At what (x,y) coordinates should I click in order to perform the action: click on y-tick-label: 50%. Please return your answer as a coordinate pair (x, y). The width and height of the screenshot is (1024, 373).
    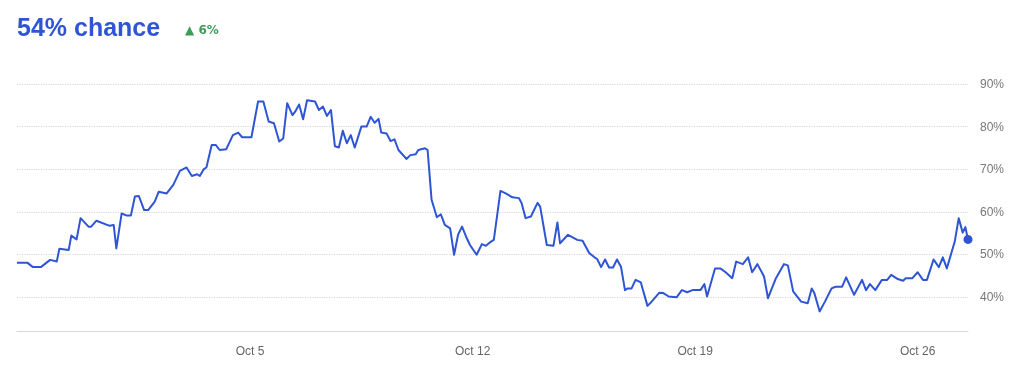
    Looking at the image, I should click on (992, 254).